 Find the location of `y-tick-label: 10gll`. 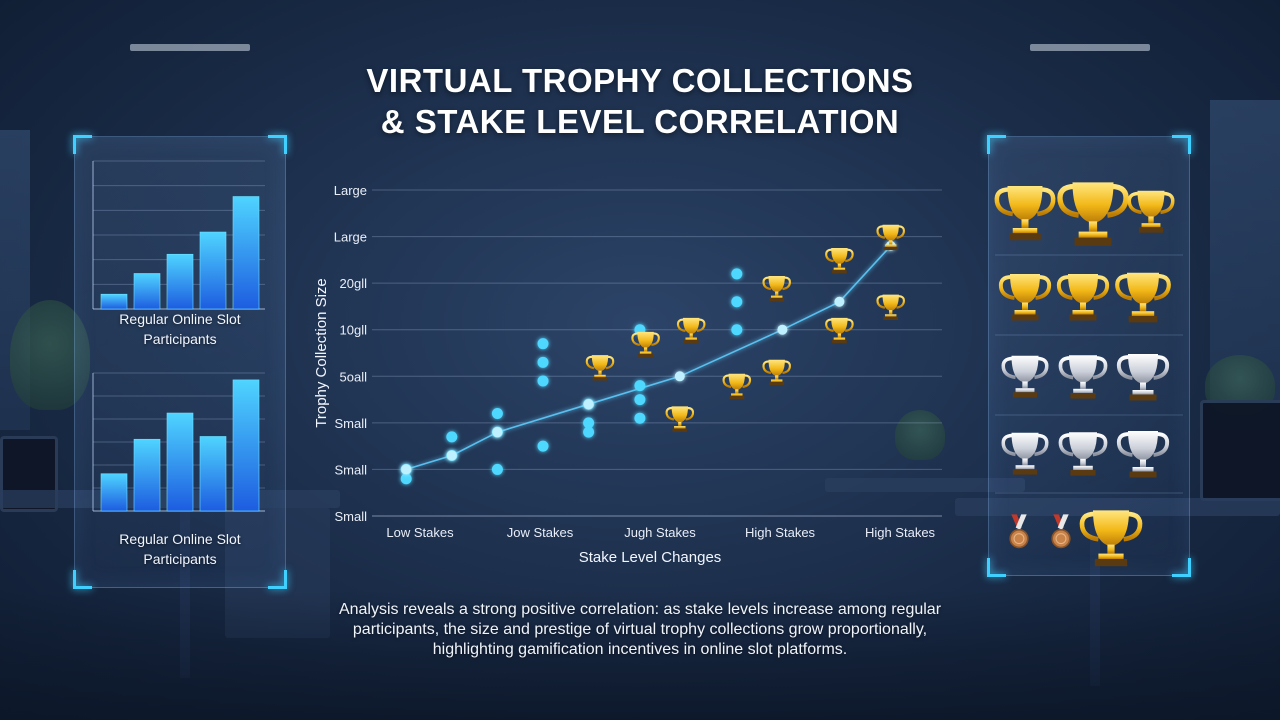

y-tick-label: 10gll is located at coordinates (354, 330).